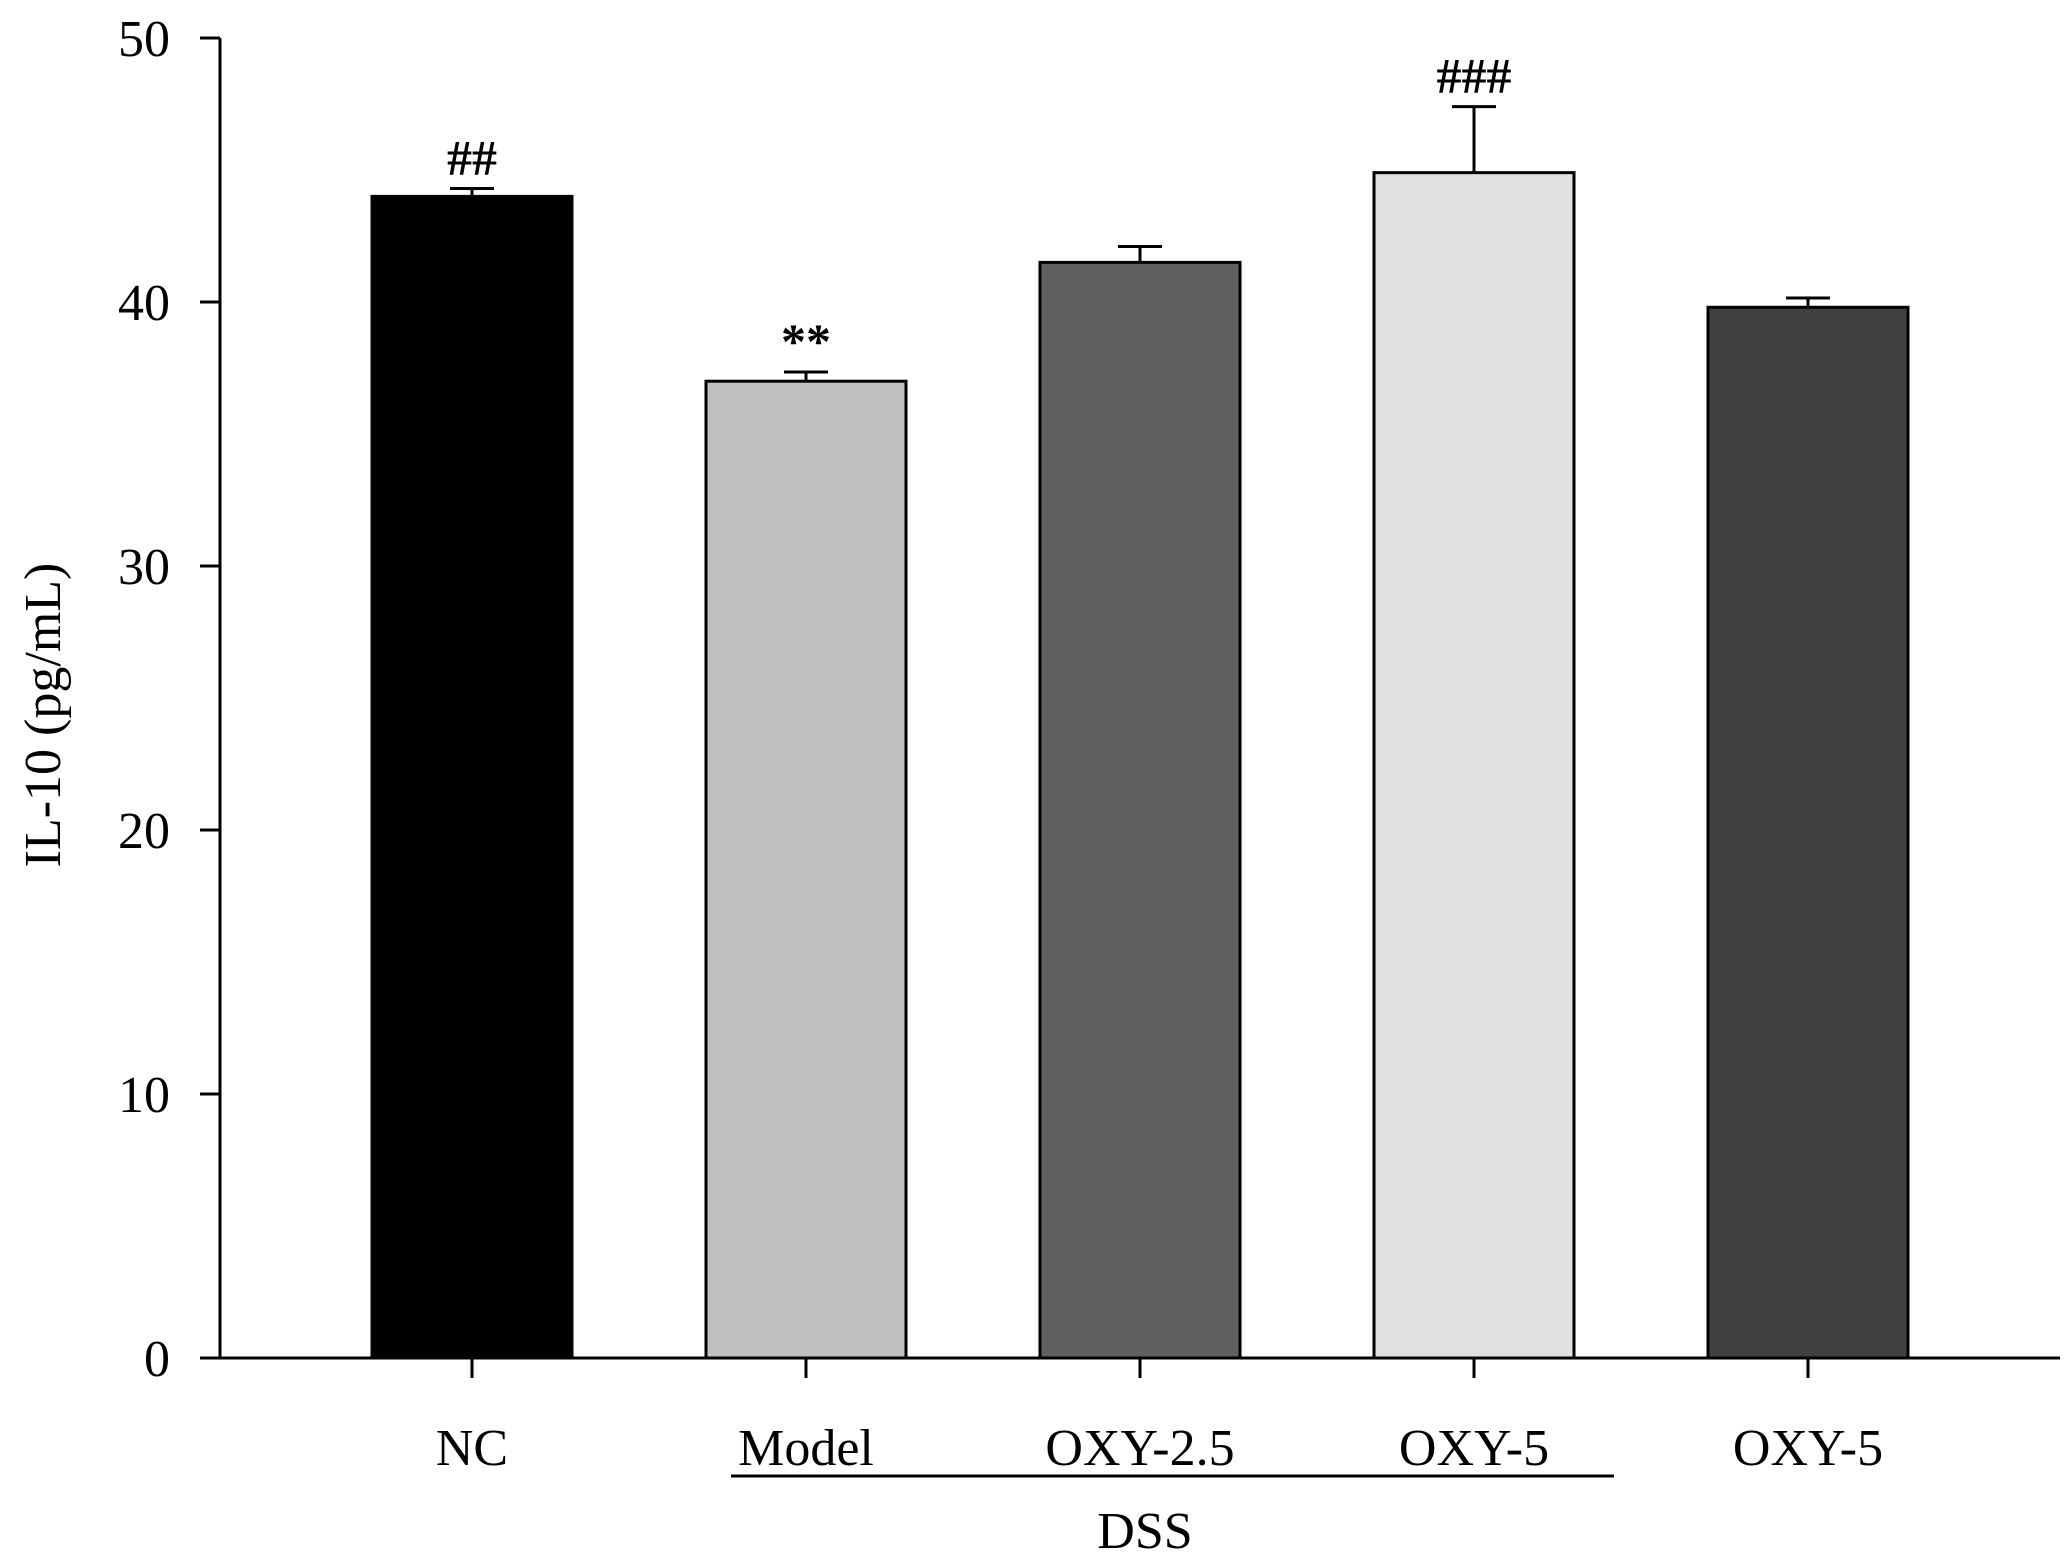 This screenshot has height=1564, width=2069. What do you see at coordinates (1139, 1448) in the screenshot?
I see `x-tick-label: OXY-2.5` at bounding box center [1139, 1448].